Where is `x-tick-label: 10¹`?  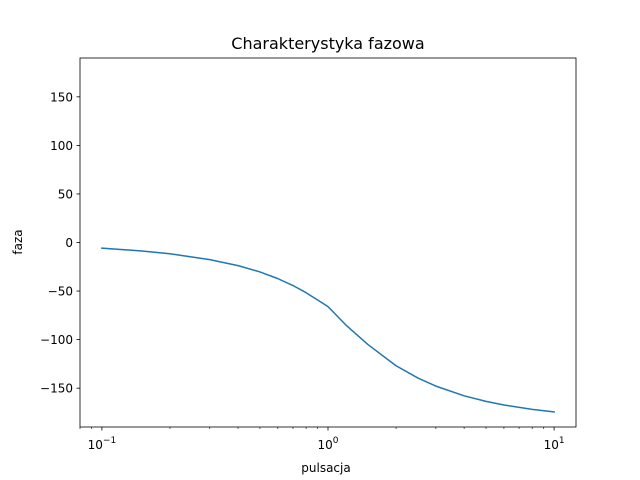
x-tick-label: 10¹ is located at coordinates (554, 444).